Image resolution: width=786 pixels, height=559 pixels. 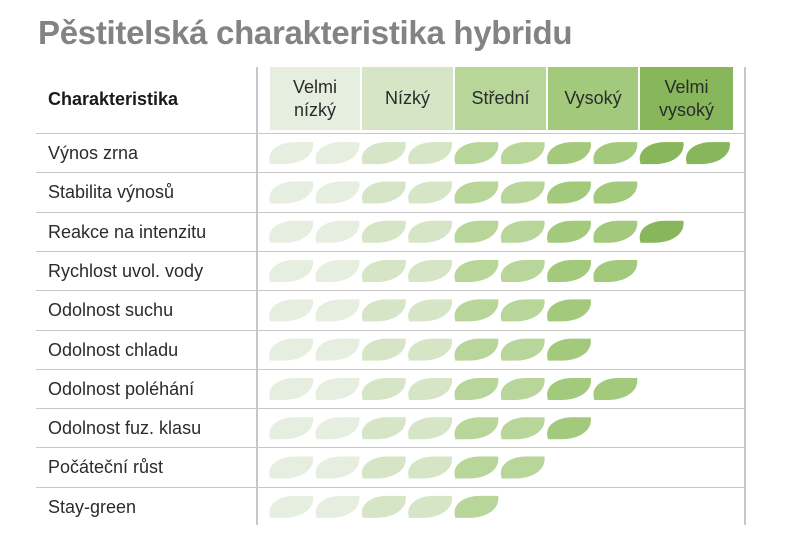 I want to click on level-header-label: Nízký, so click(x=407, y=98).